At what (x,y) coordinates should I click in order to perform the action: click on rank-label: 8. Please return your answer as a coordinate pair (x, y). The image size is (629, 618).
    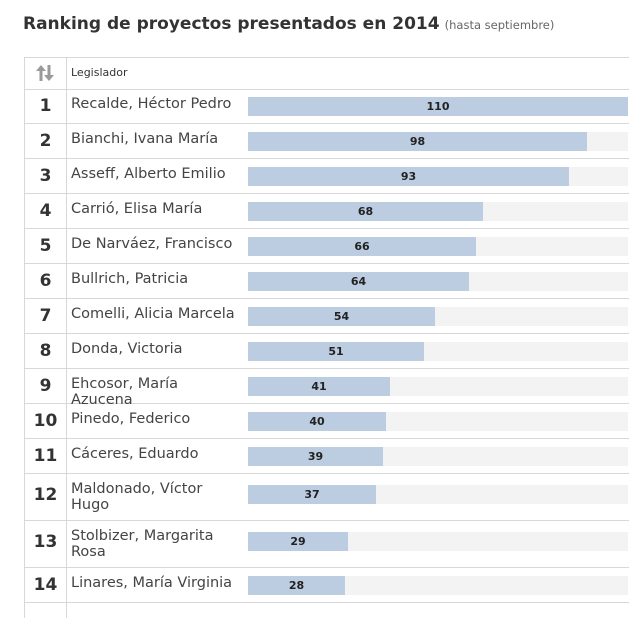
    Looking at the image, I should click on (45, 351).